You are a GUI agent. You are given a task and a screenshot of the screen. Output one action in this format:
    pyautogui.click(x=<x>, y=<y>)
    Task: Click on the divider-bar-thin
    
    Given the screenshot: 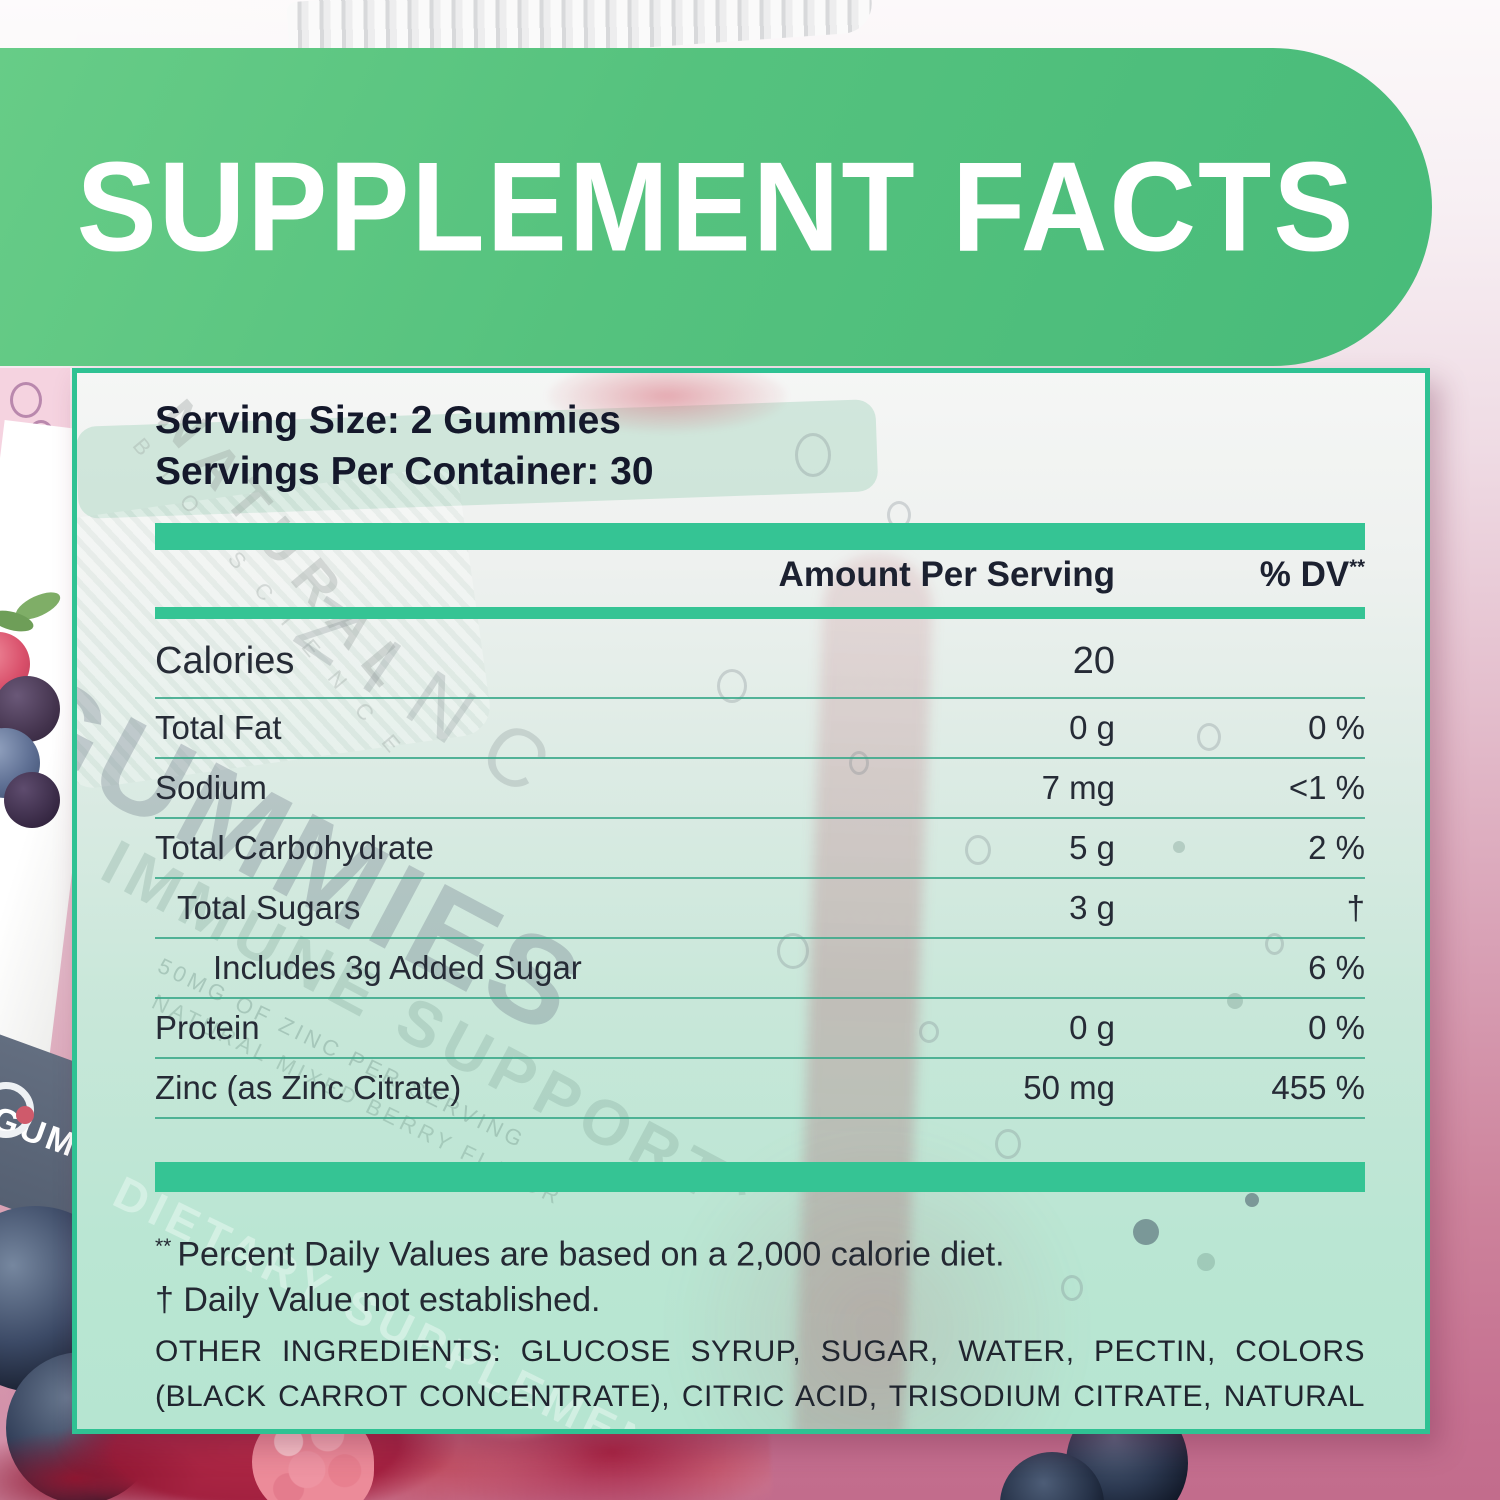 What is the action you would take?
    pyautogui.click(x=760, y=613)
    